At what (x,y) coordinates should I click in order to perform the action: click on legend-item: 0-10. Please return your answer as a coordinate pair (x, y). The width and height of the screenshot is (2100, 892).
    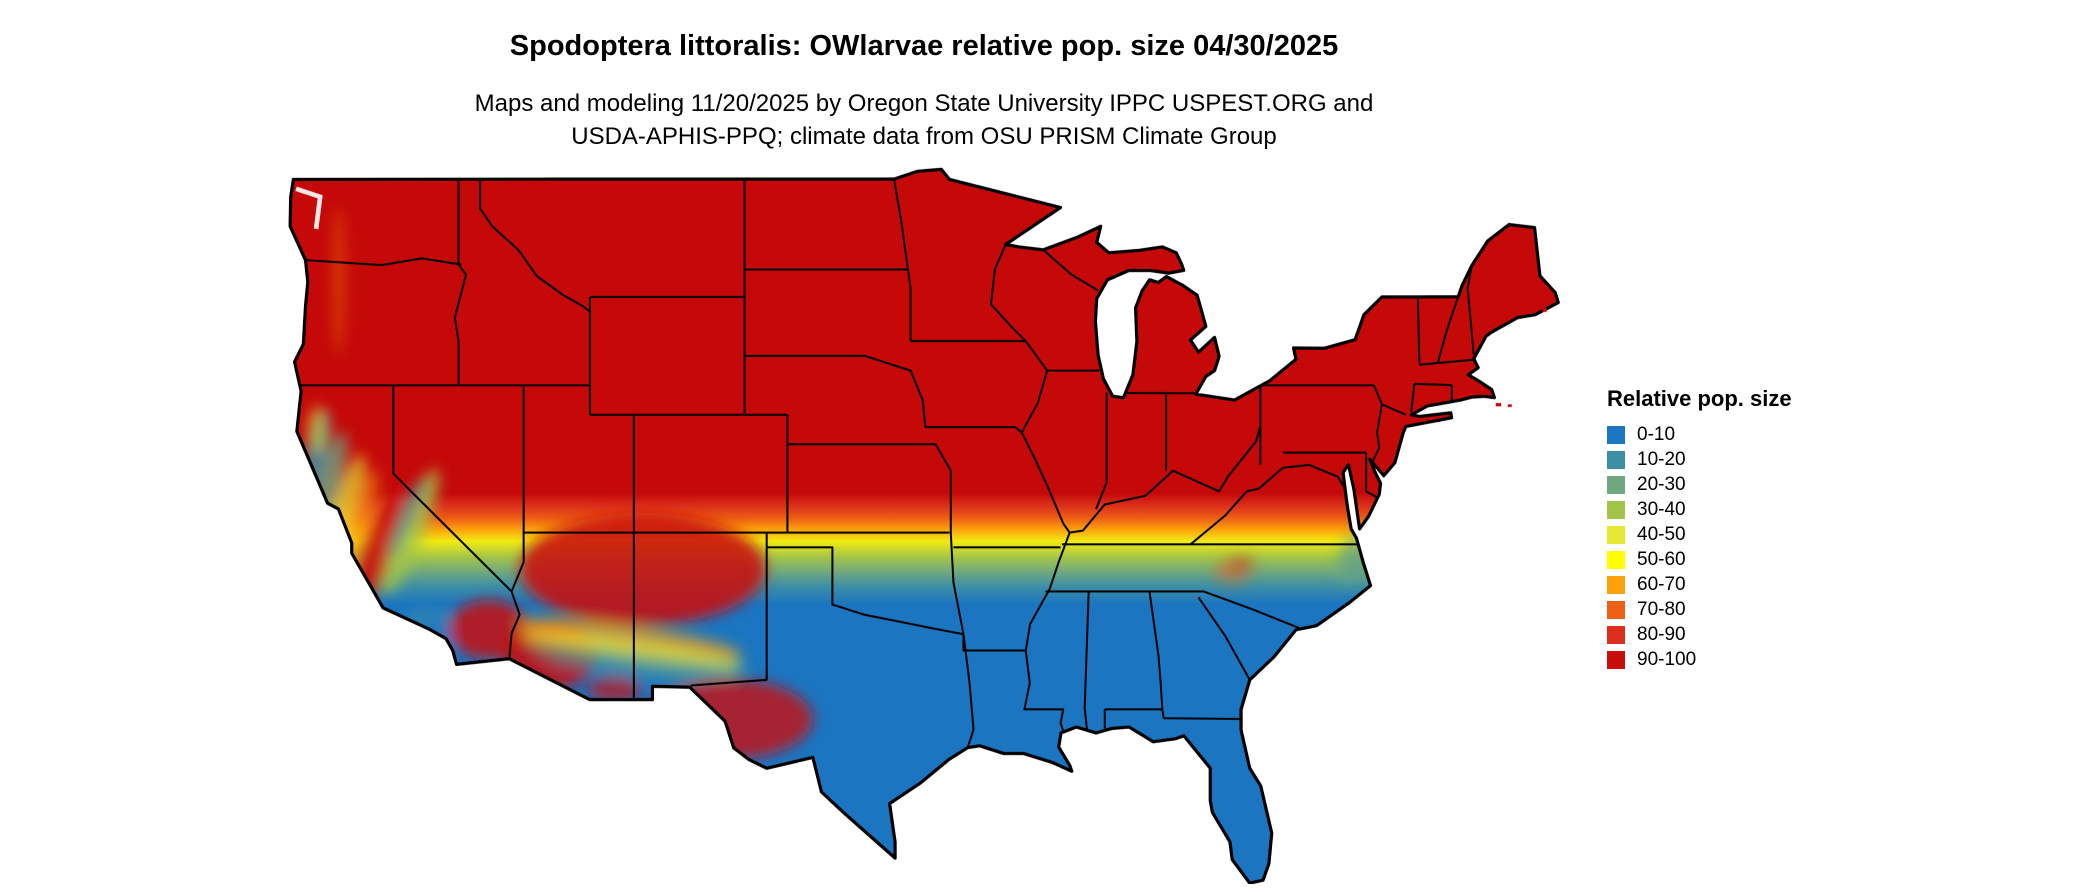
    Looking at the image, I should click on (1737, 434).